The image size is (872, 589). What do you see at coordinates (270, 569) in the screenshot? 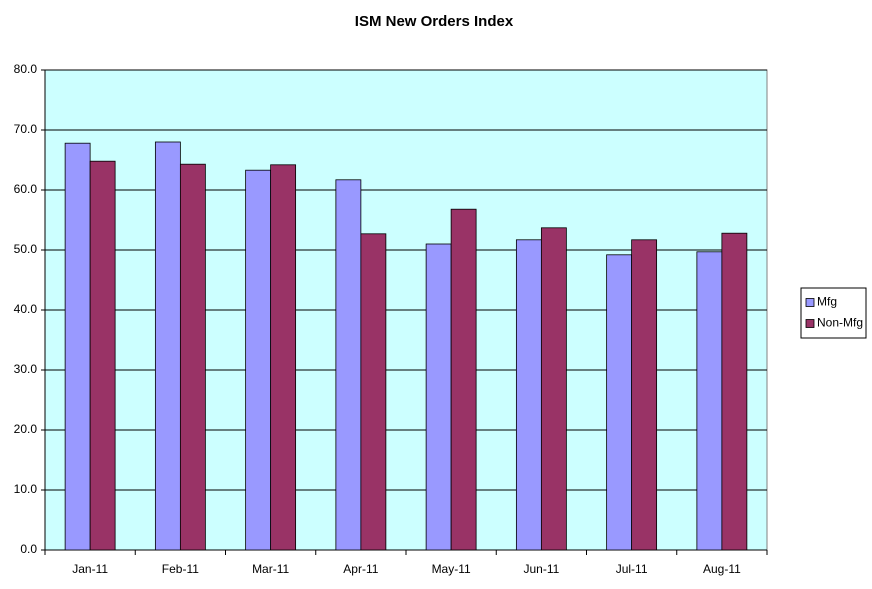
I see `x-tick-label: Mar-11` at bounding box center [270, 569].